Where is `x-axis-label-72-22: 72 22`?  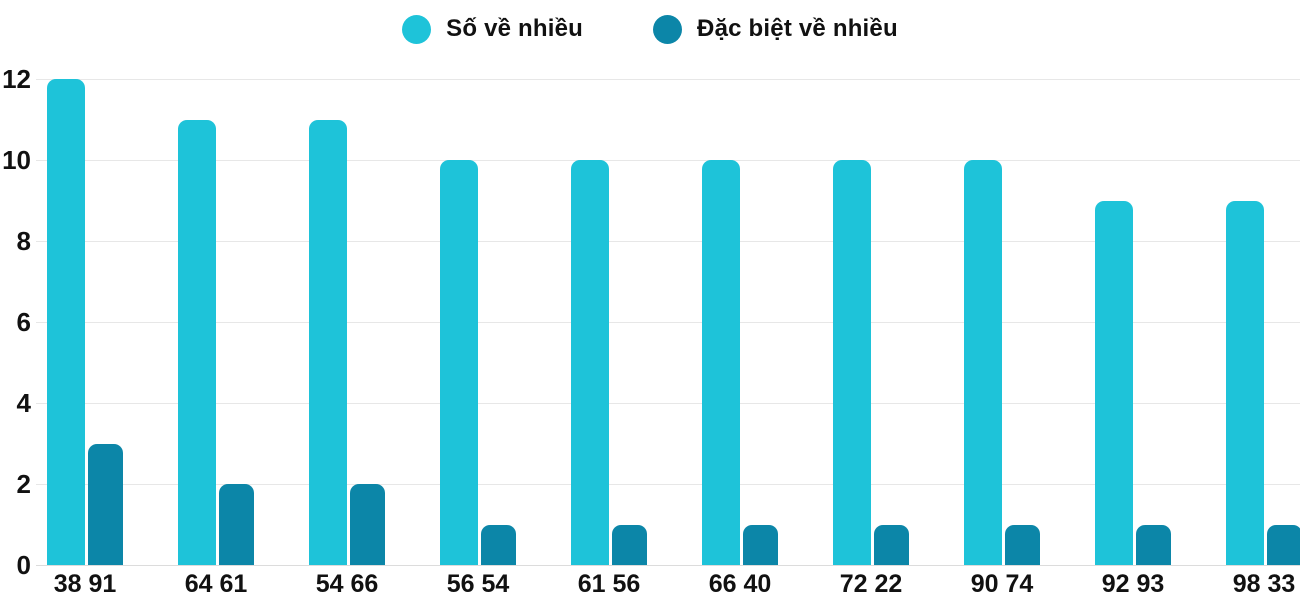 x-axis-label-72-22: 72 22 is located at coordinates (871, 584).